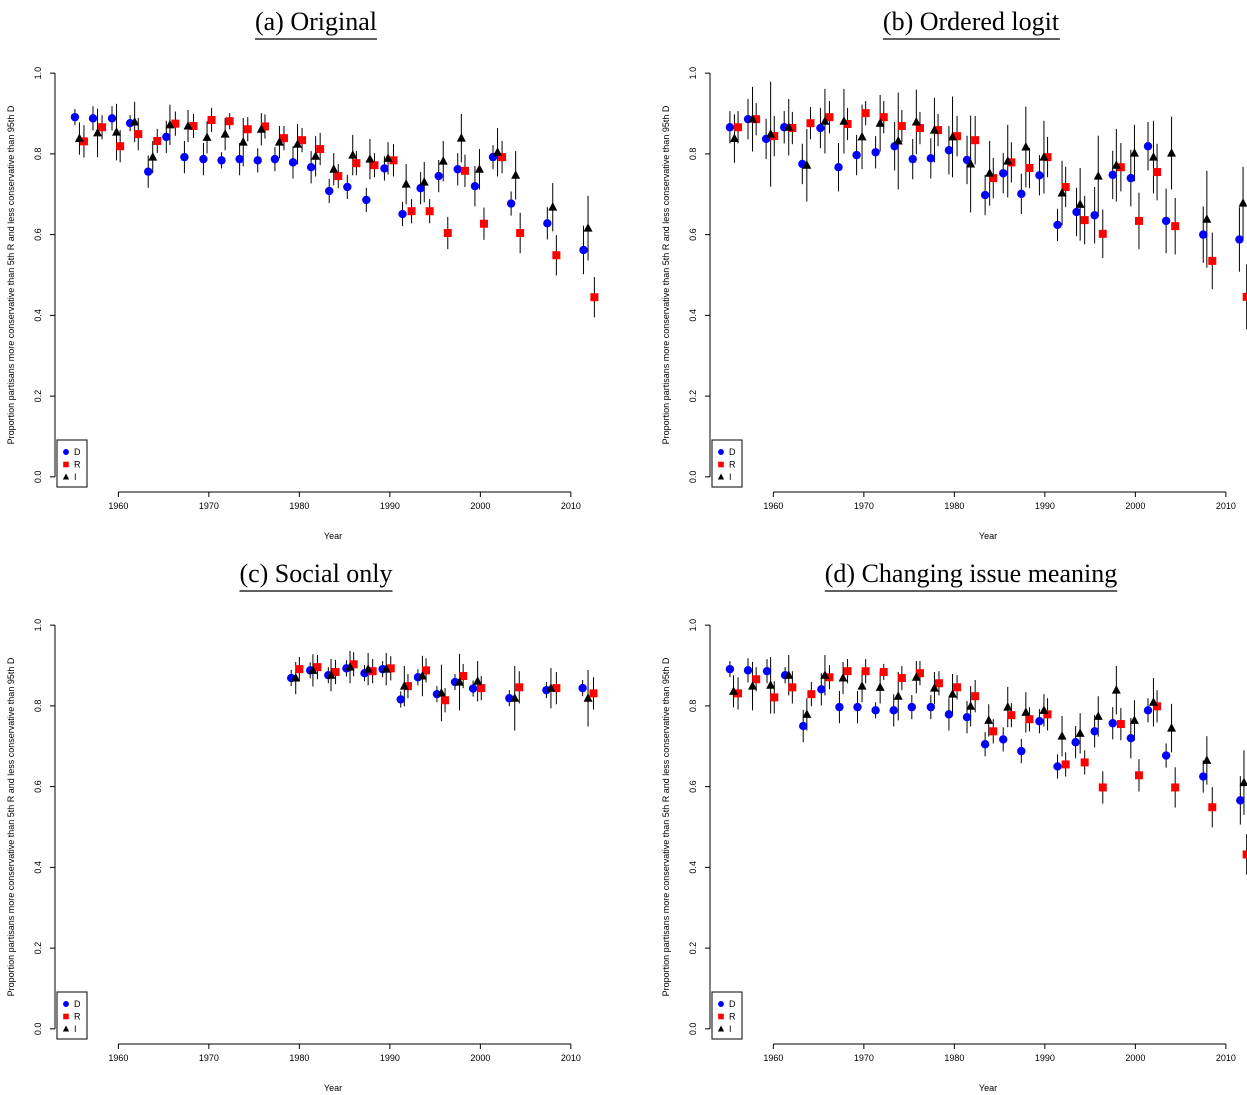 The image size is (1247, 1095). I want to click on x-tick-label: 1990, so click(390, 506).